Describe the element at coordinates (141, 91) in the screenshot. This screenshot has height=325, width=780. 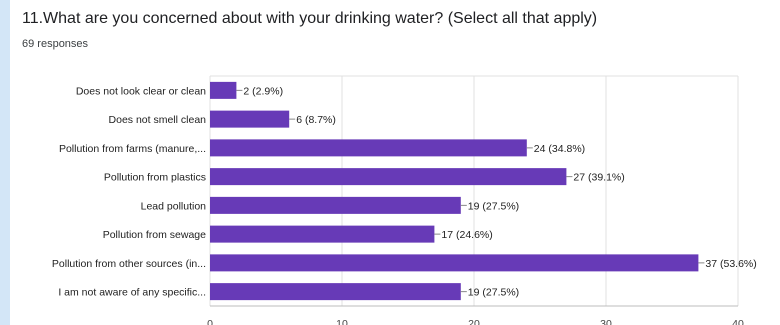
I see `category-label: Does not look clear or clean` at that location.